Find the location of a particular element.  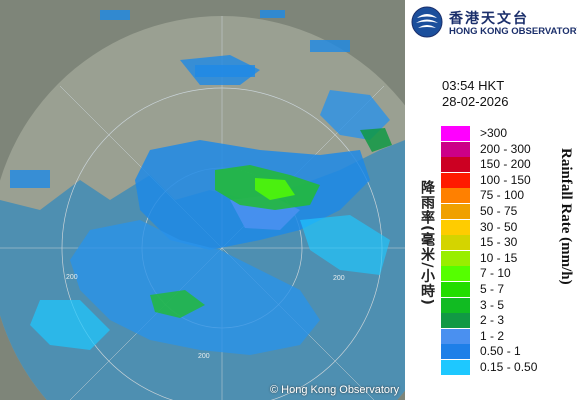

legend-range-label: 1 - 2 is located at coordinates (492, 335).